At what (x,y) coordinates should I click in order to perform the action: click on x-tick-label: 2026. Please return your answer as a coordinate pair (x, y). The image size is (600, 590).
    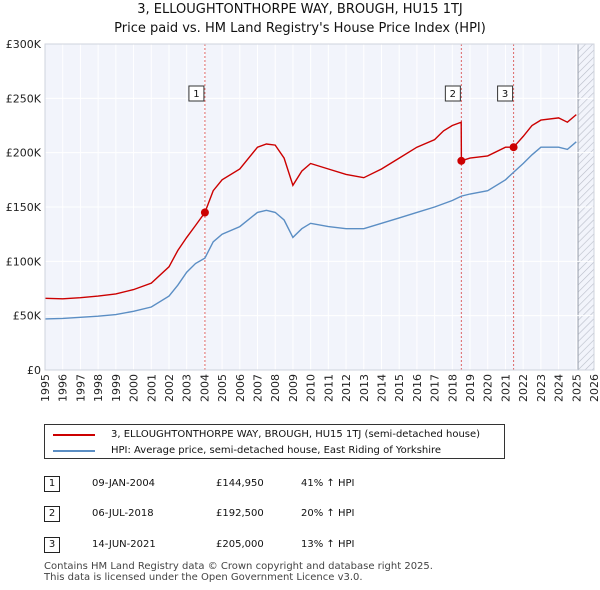
    Looking at the image, I should click on (594, 388).